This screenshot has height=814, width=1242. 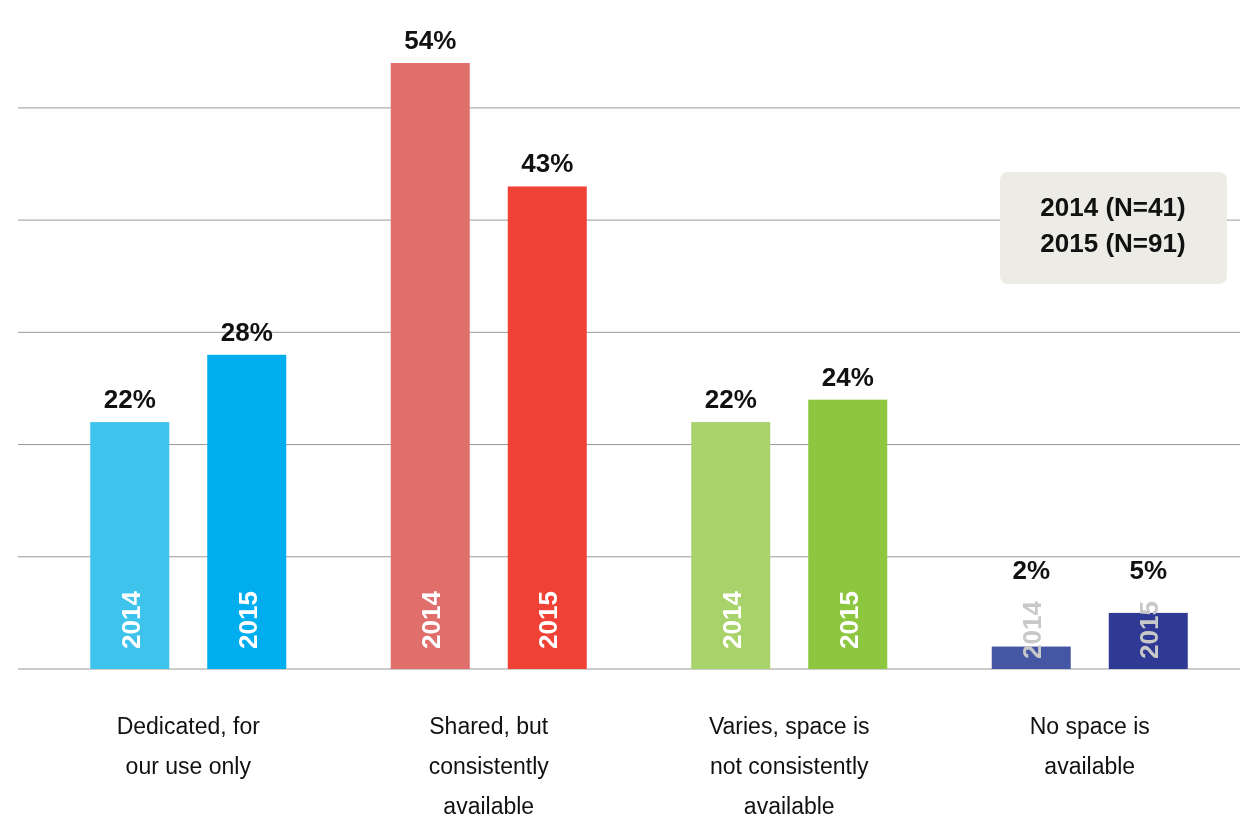 I want to click on x-tick-label: Varies, space is not consistently available, so click(x=789, y=763).